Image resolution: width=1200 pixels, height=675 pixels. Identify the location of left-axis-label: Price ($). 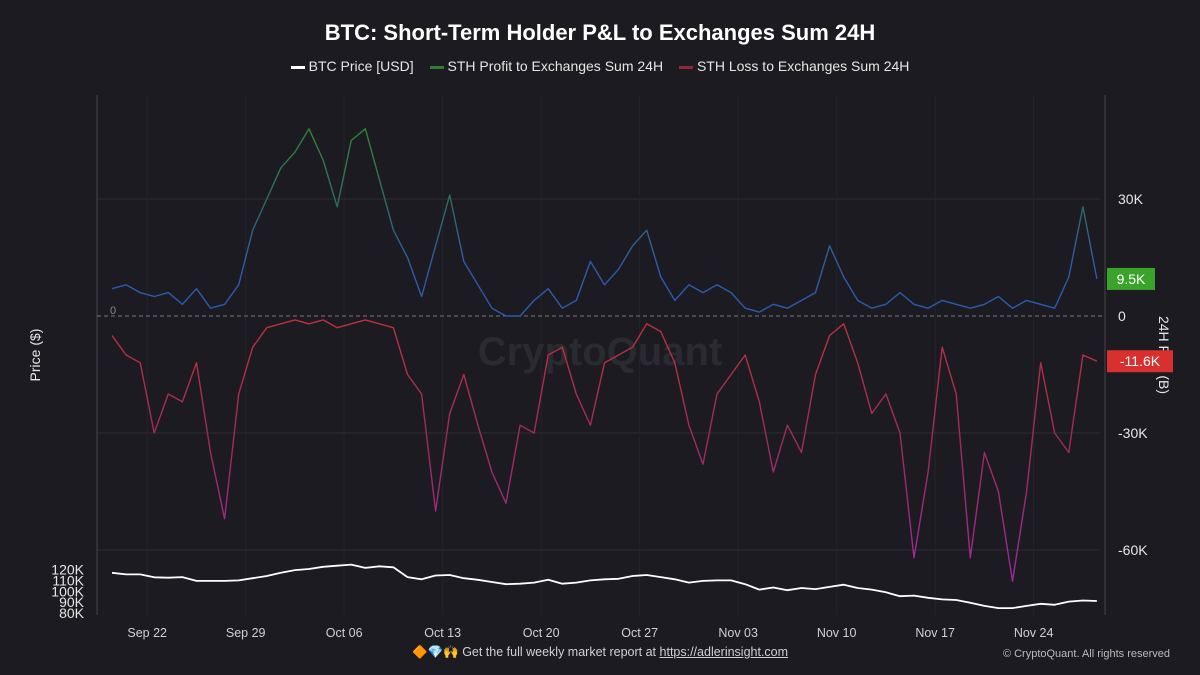
(35, 355).